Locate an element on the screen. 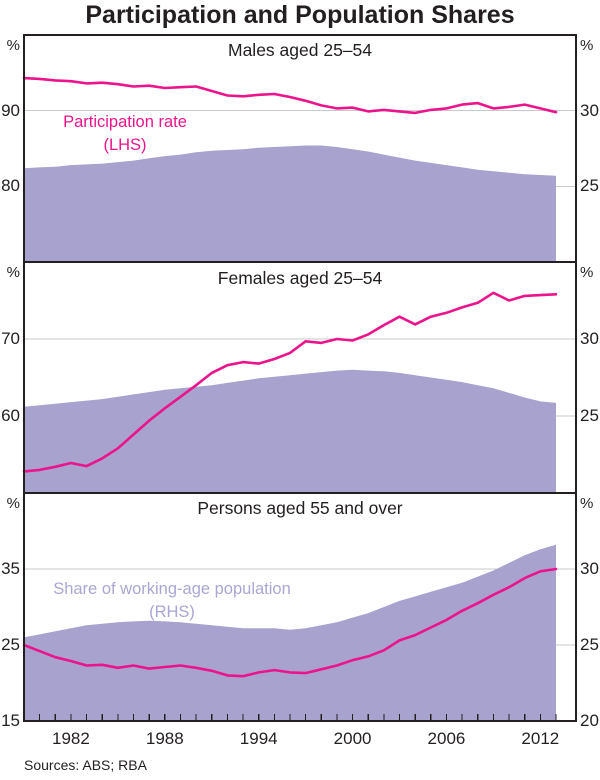  y-axis-label-left: 25 is located at coordinates (10, 644).